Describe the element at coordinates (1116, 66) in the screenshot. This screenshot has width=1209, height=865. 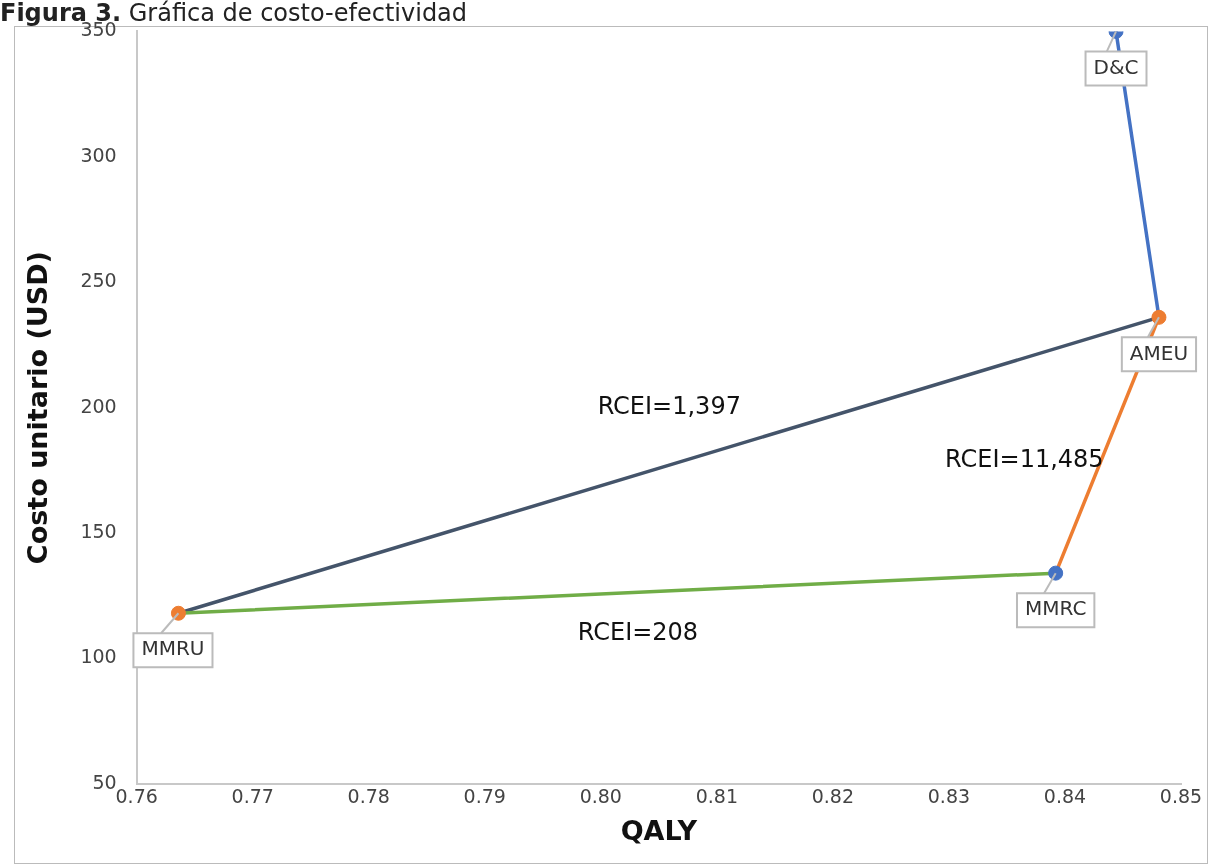
I see `data-label: D&C` at that location.